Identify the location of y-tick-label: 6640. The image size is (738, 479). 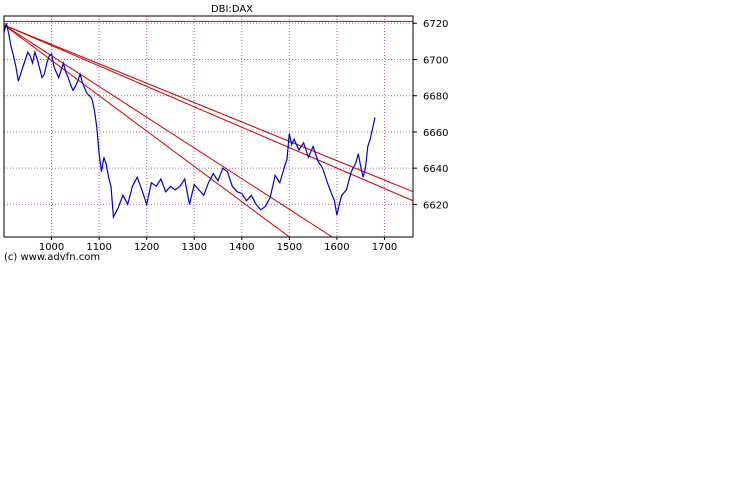
(435, 169).